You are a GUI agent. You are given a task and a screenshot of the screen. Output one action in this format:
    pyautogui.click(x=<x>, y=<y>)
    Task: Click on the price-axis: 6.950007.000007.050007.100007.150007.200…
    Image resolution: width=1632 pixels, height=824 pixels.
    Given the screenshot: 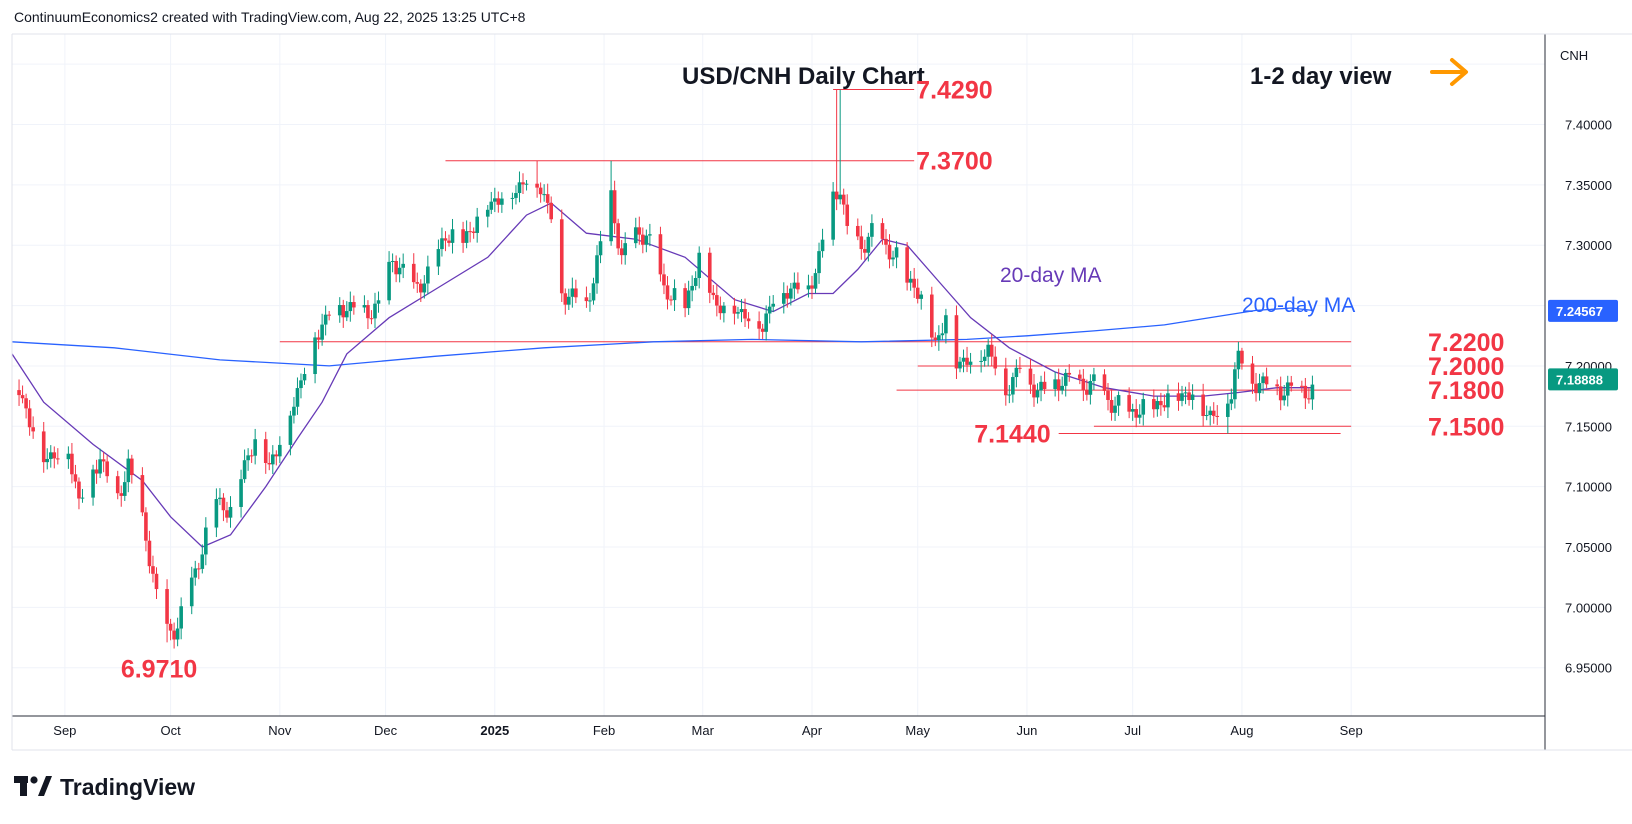 What is the action you would take?
    pyautogui.click(x=1588, y=366)
    